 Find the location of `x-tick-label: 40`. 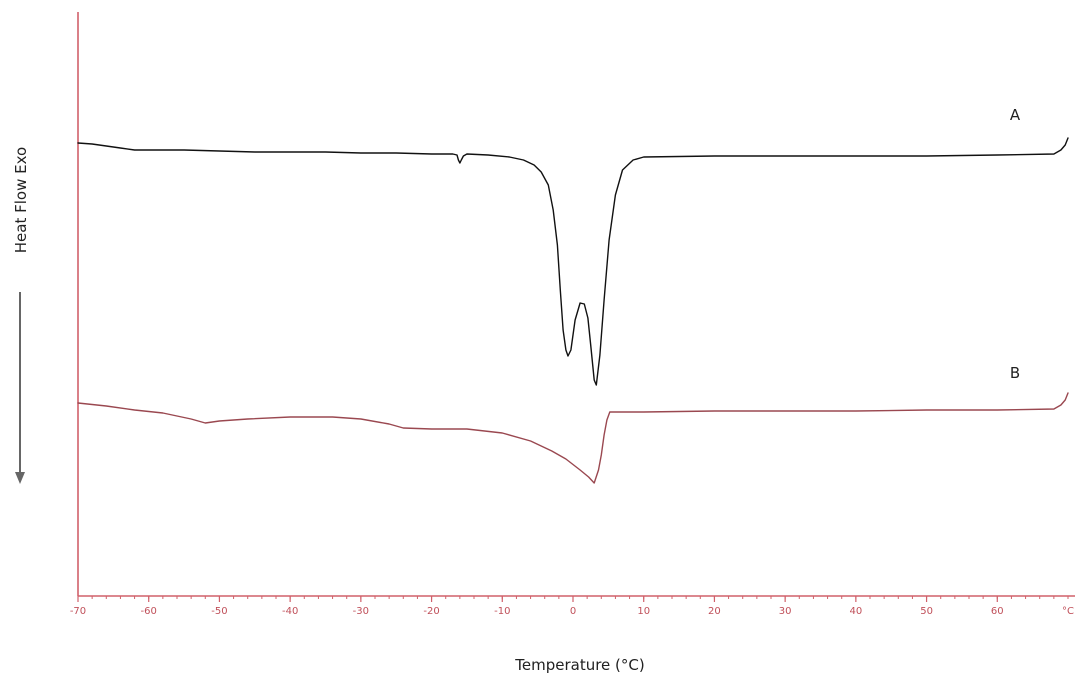

x-tick-label: 40 is located at coordinates (855, 611).